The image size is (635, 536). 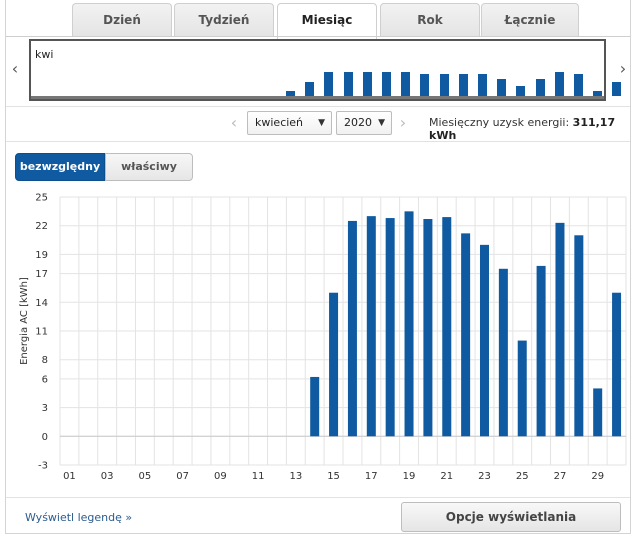 What do you see at coordinates (430, 20) in the screenshot?
I see `tab-year: Rok` at bounding box center [430, 20].